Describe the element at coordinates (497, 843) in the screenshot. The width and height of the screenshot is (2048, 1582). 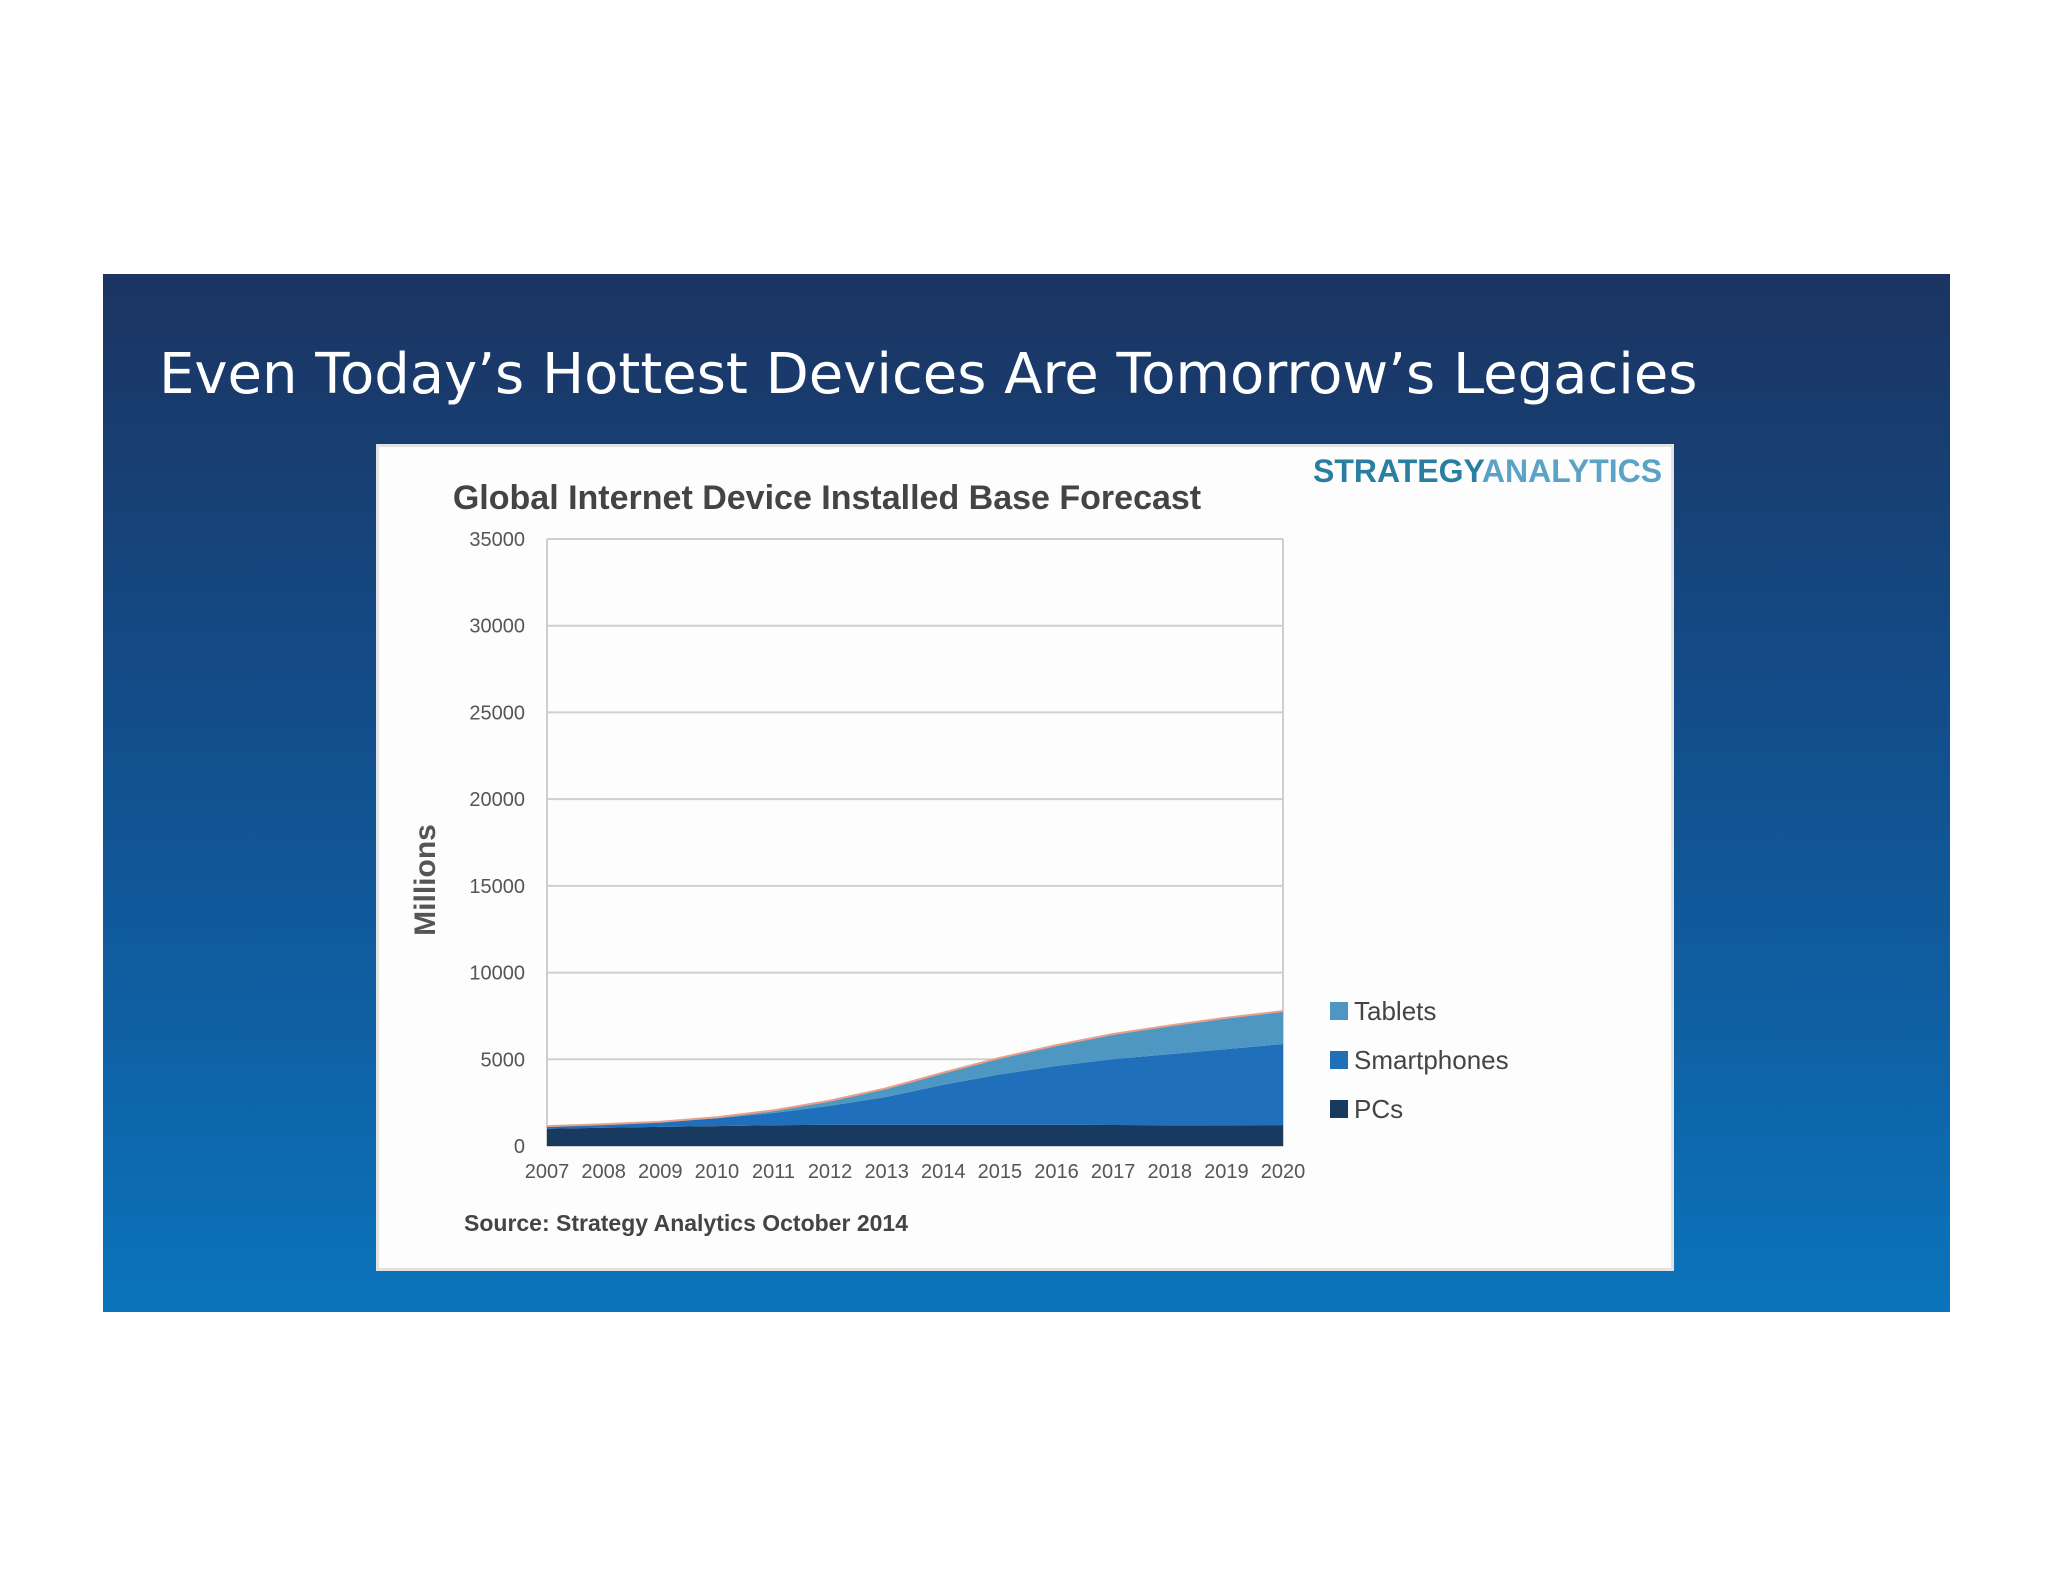
I see `y-tick-labels: 0 5000 10000 15000 20000 25000 30000 35000` at that location.